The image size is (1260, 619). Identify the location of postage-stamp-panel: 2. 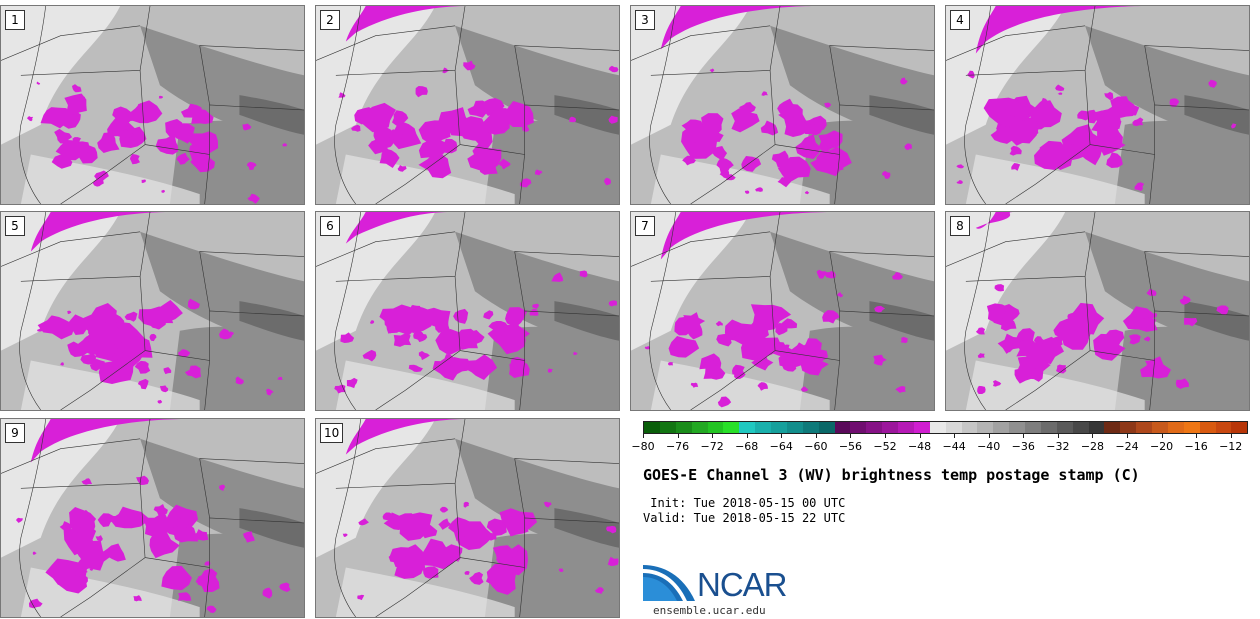
(467, 105).